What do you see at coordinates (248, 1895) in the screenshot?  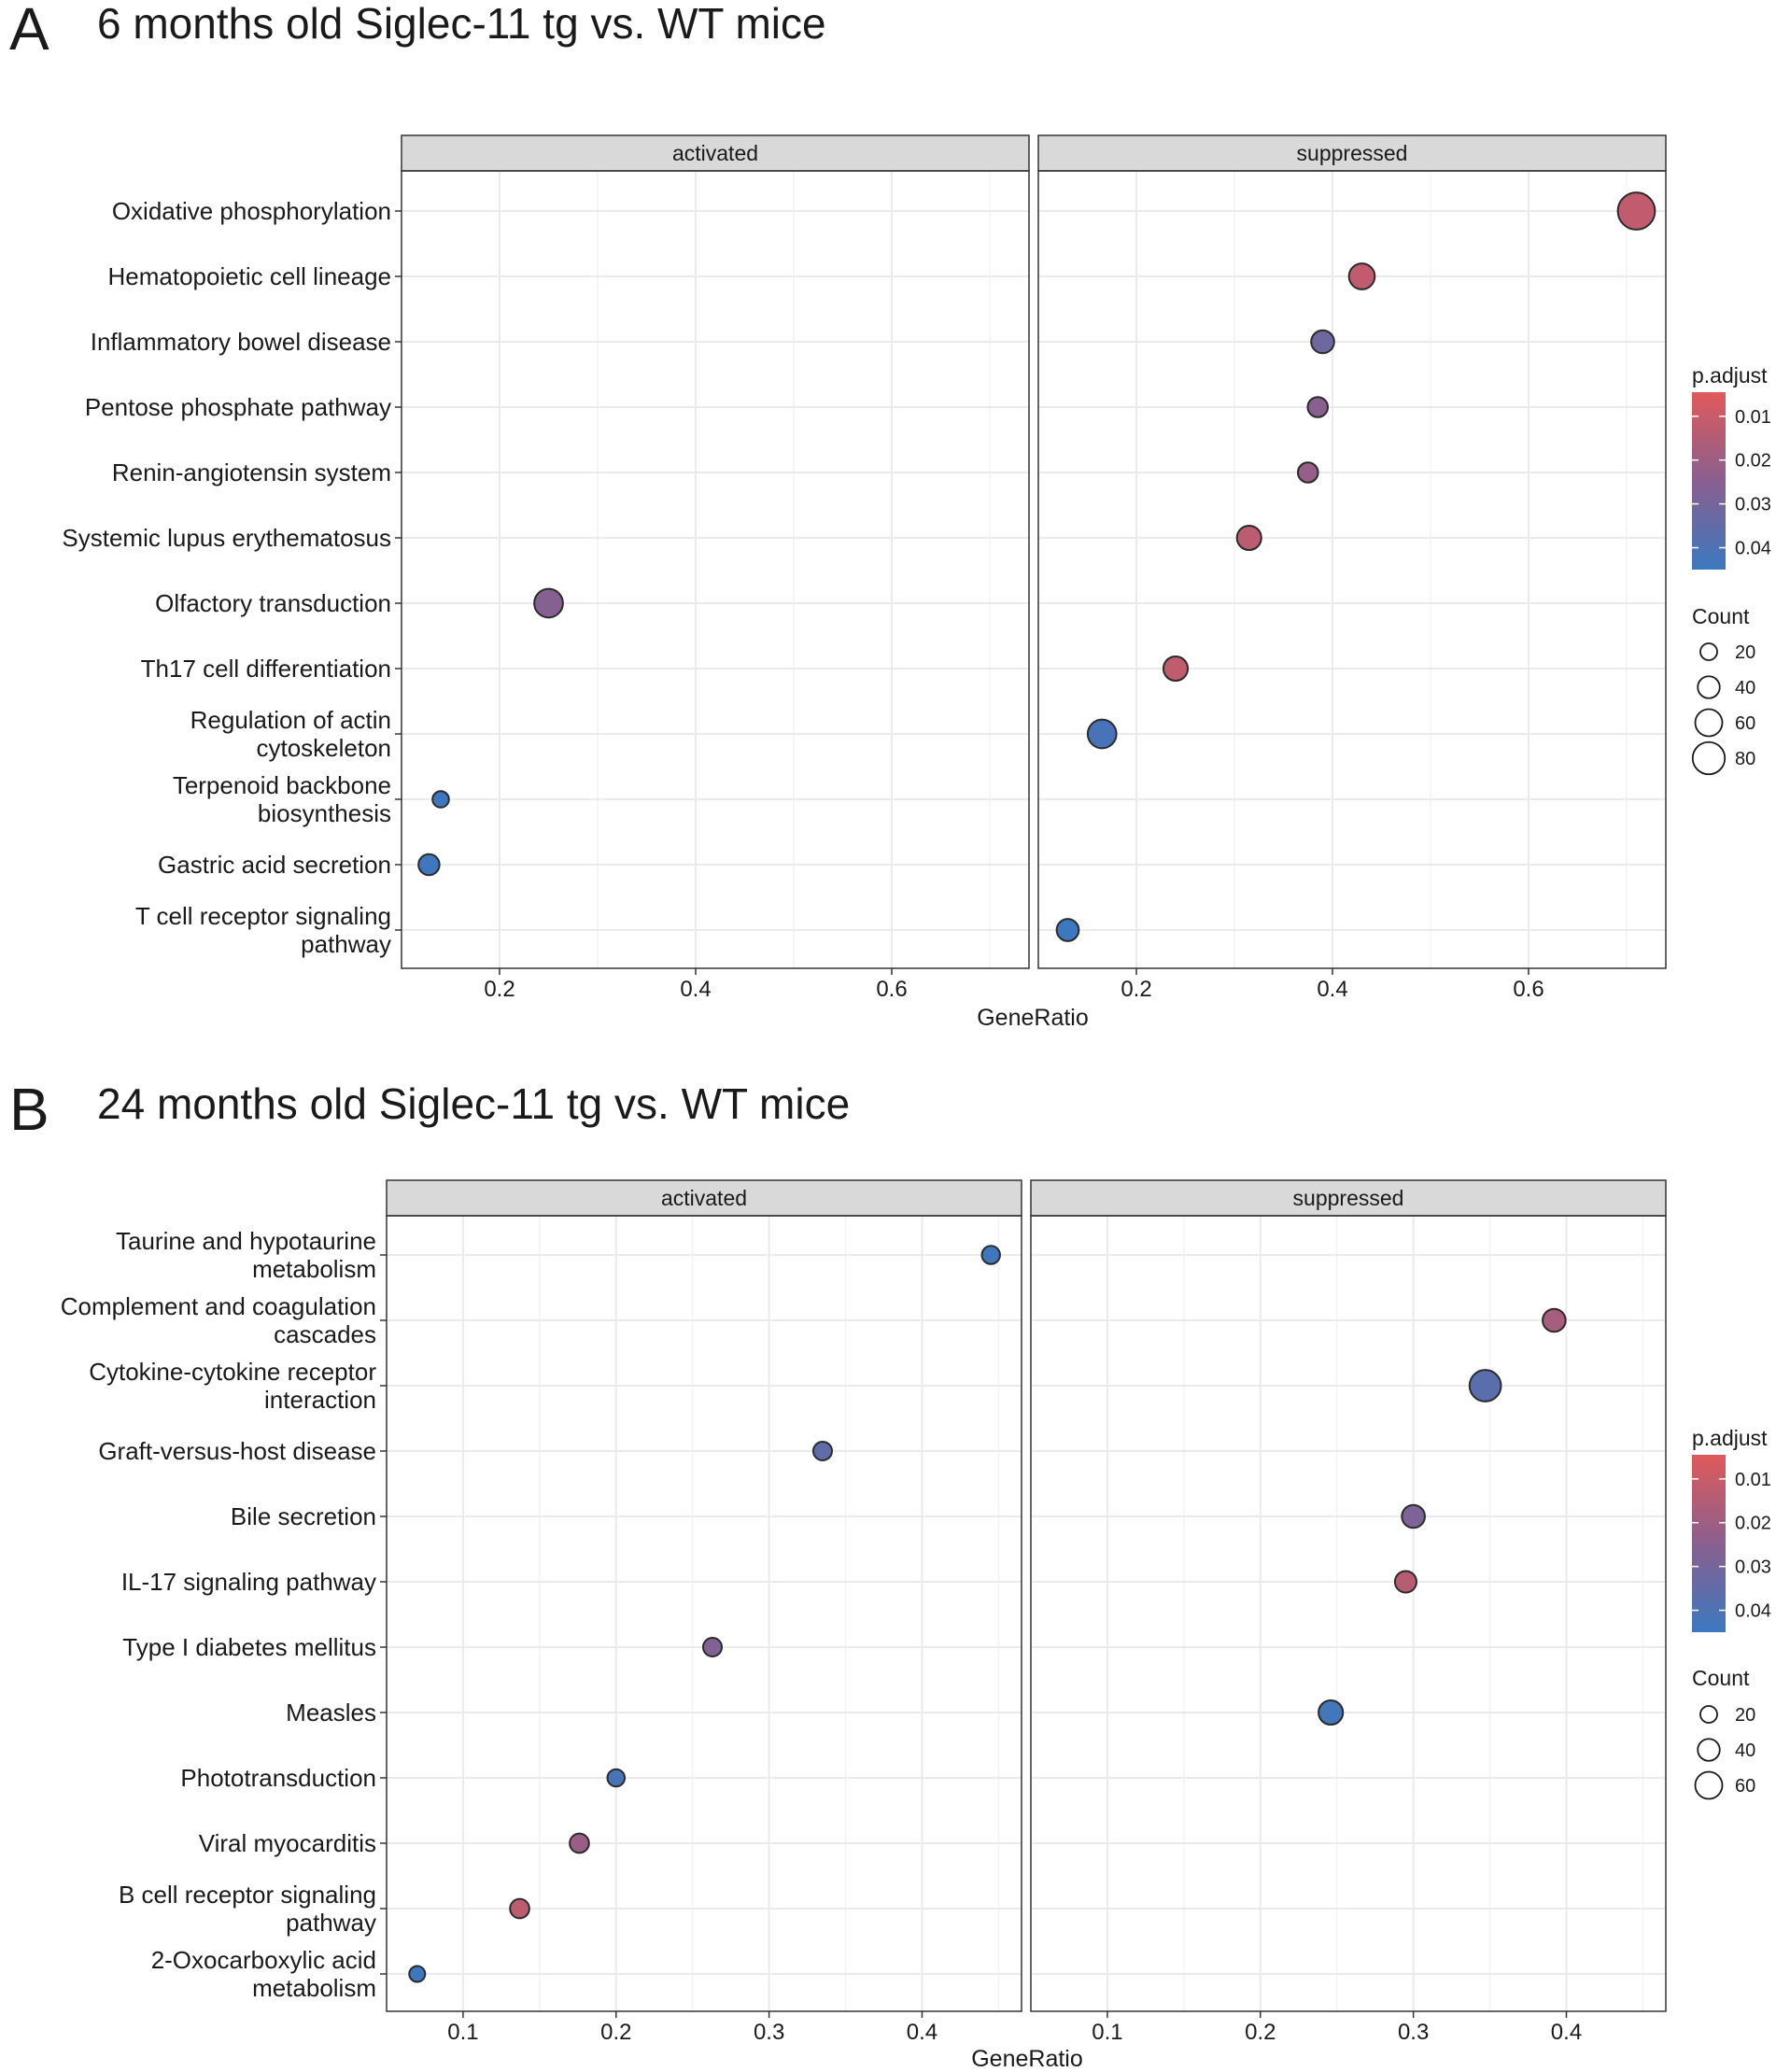 I see `y-category-label-line: B cell receptor signaling` at bounding box center [248, 1895].